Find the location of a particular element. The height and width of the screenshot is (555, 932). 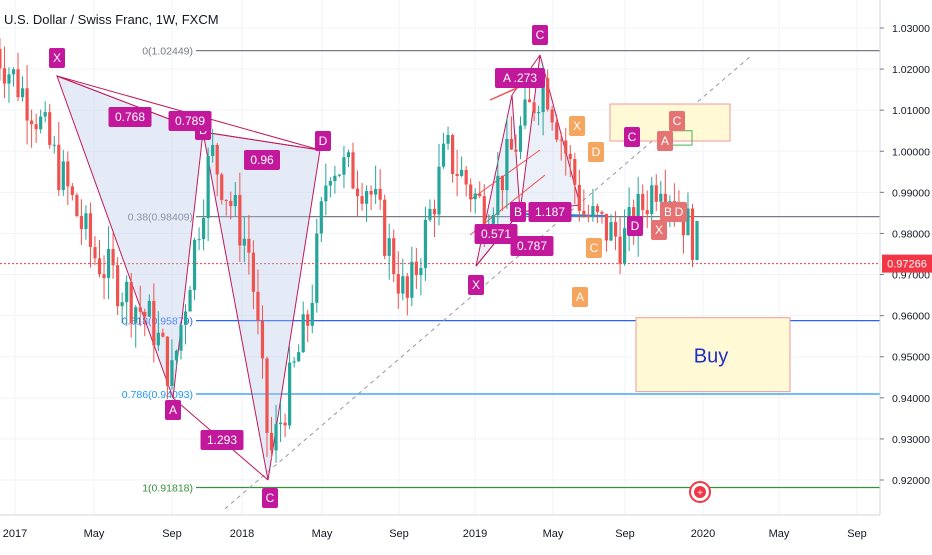

ratio-label: 0.789 is located at coordinates (190, 121).